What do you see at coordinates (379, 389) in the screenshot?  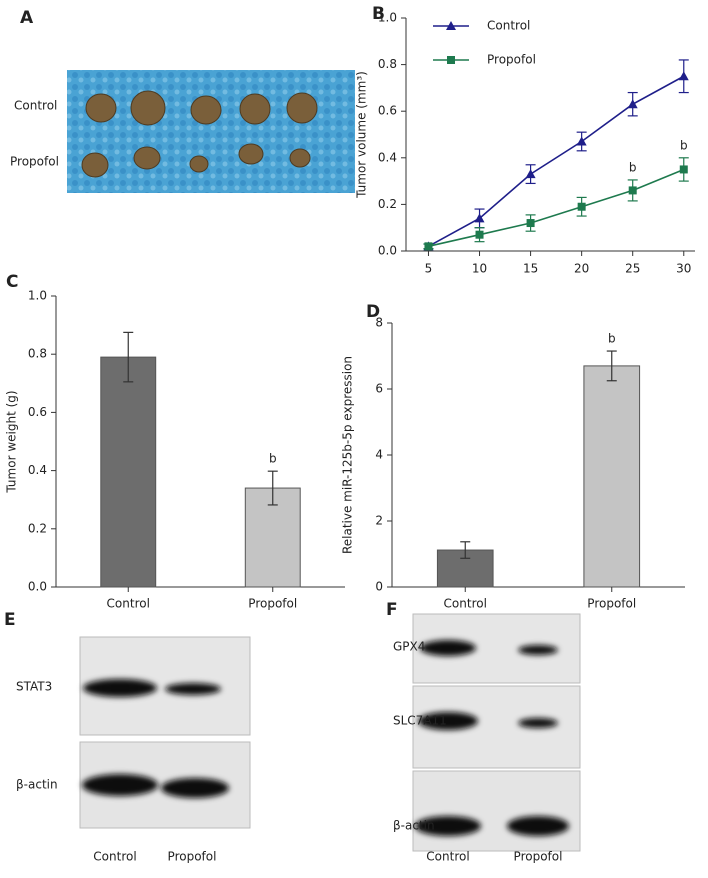 I see `y-tick-label: 6` at bounding box center [379, 389].